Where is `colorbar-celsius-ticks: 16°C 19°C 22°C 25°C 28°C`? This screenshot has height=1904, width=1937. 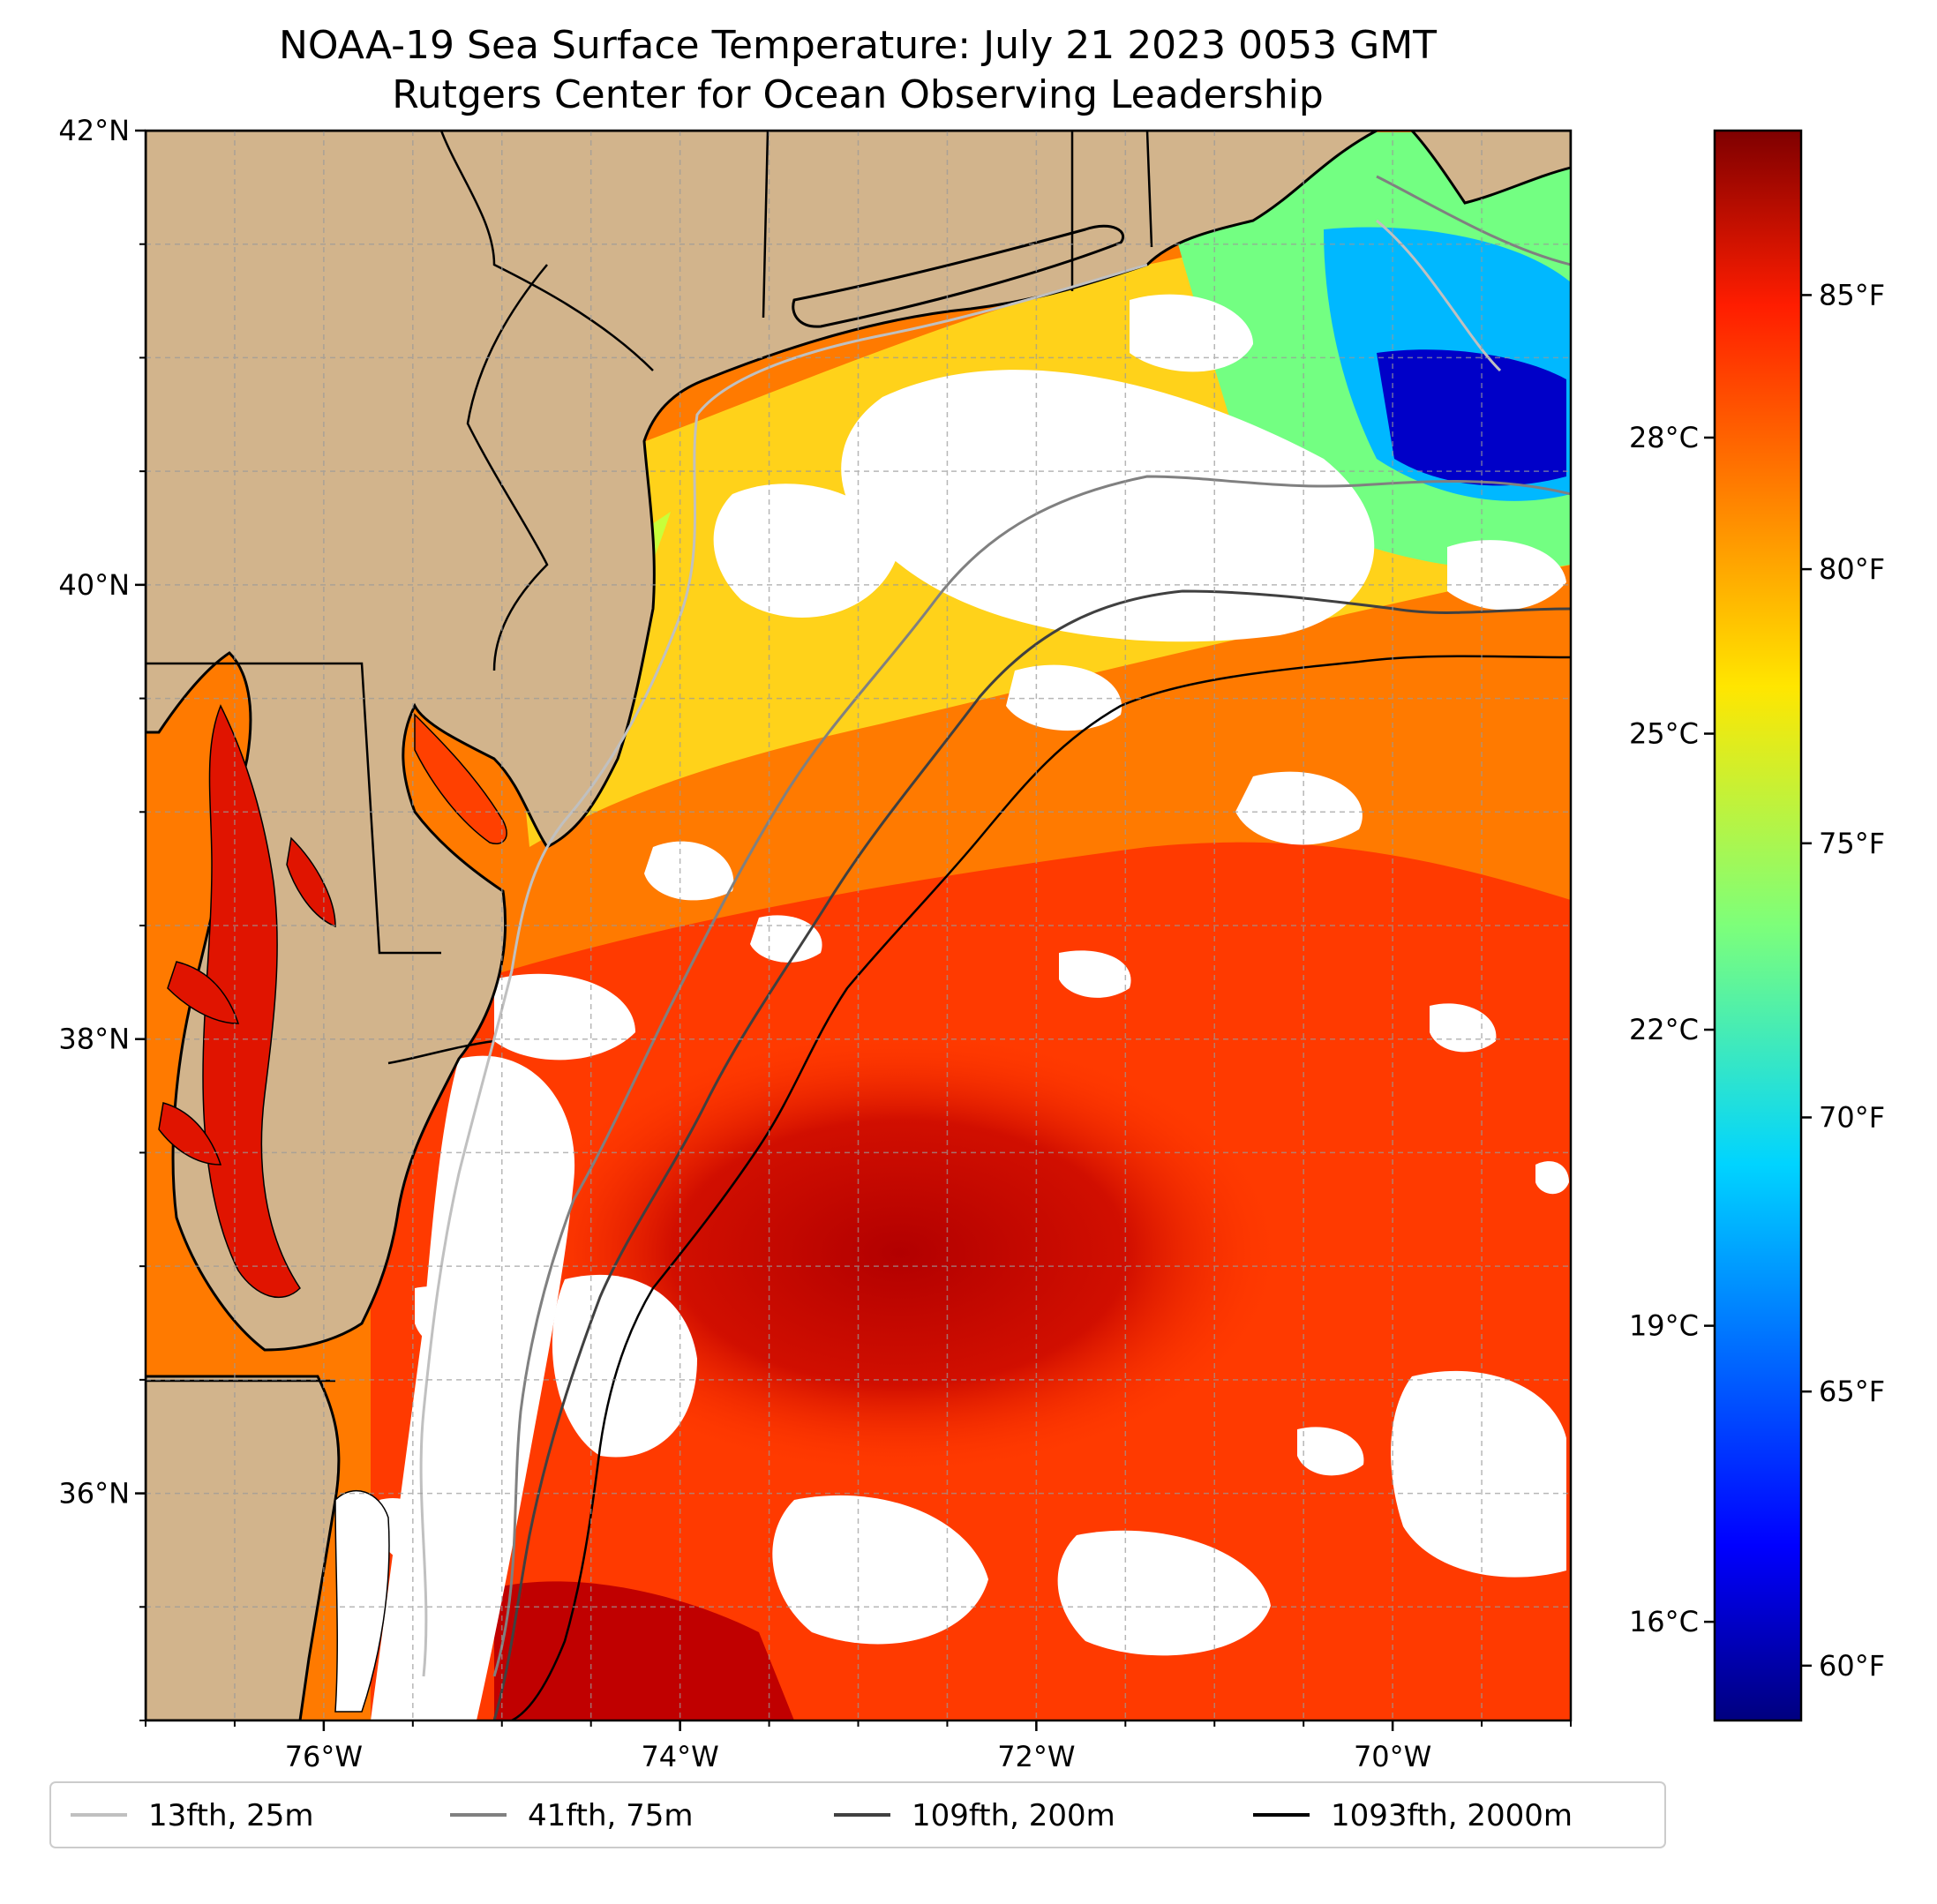 colorbar-celsius-ticks: 16°C 19°C 22°C 25°C 28°C is located at coordinates (1672, 1029).